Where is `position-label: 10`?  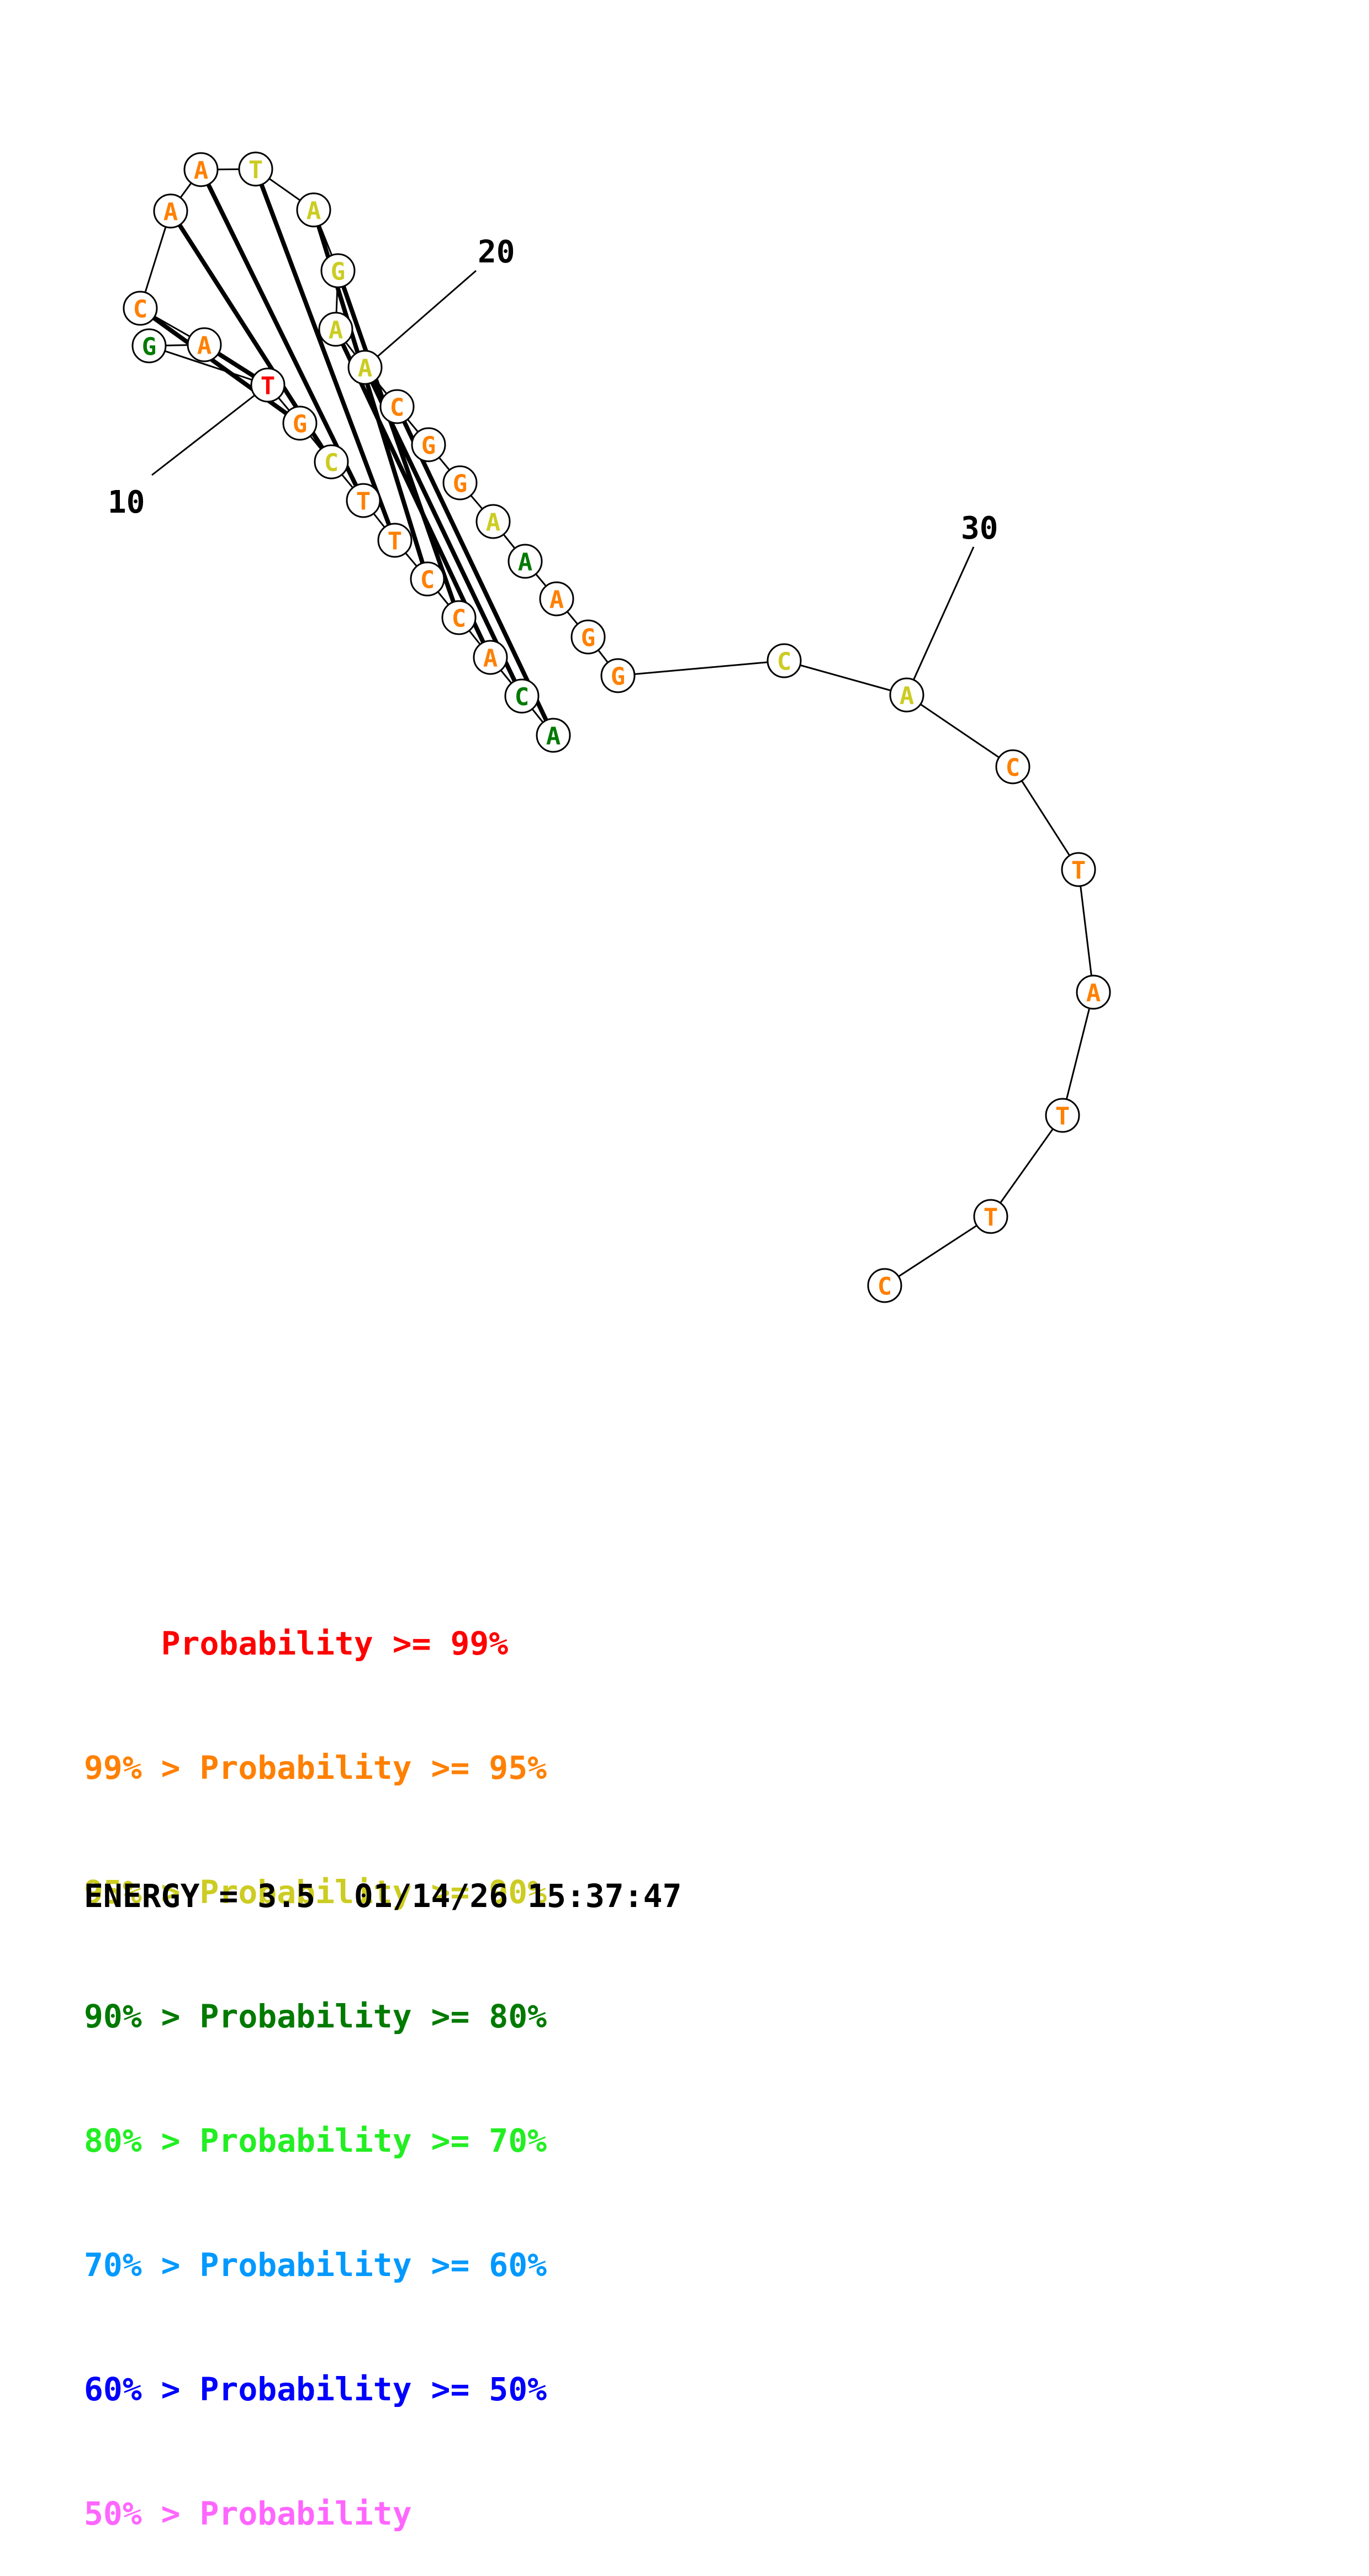 position-label: 10 is located at coordinates (126, 502).